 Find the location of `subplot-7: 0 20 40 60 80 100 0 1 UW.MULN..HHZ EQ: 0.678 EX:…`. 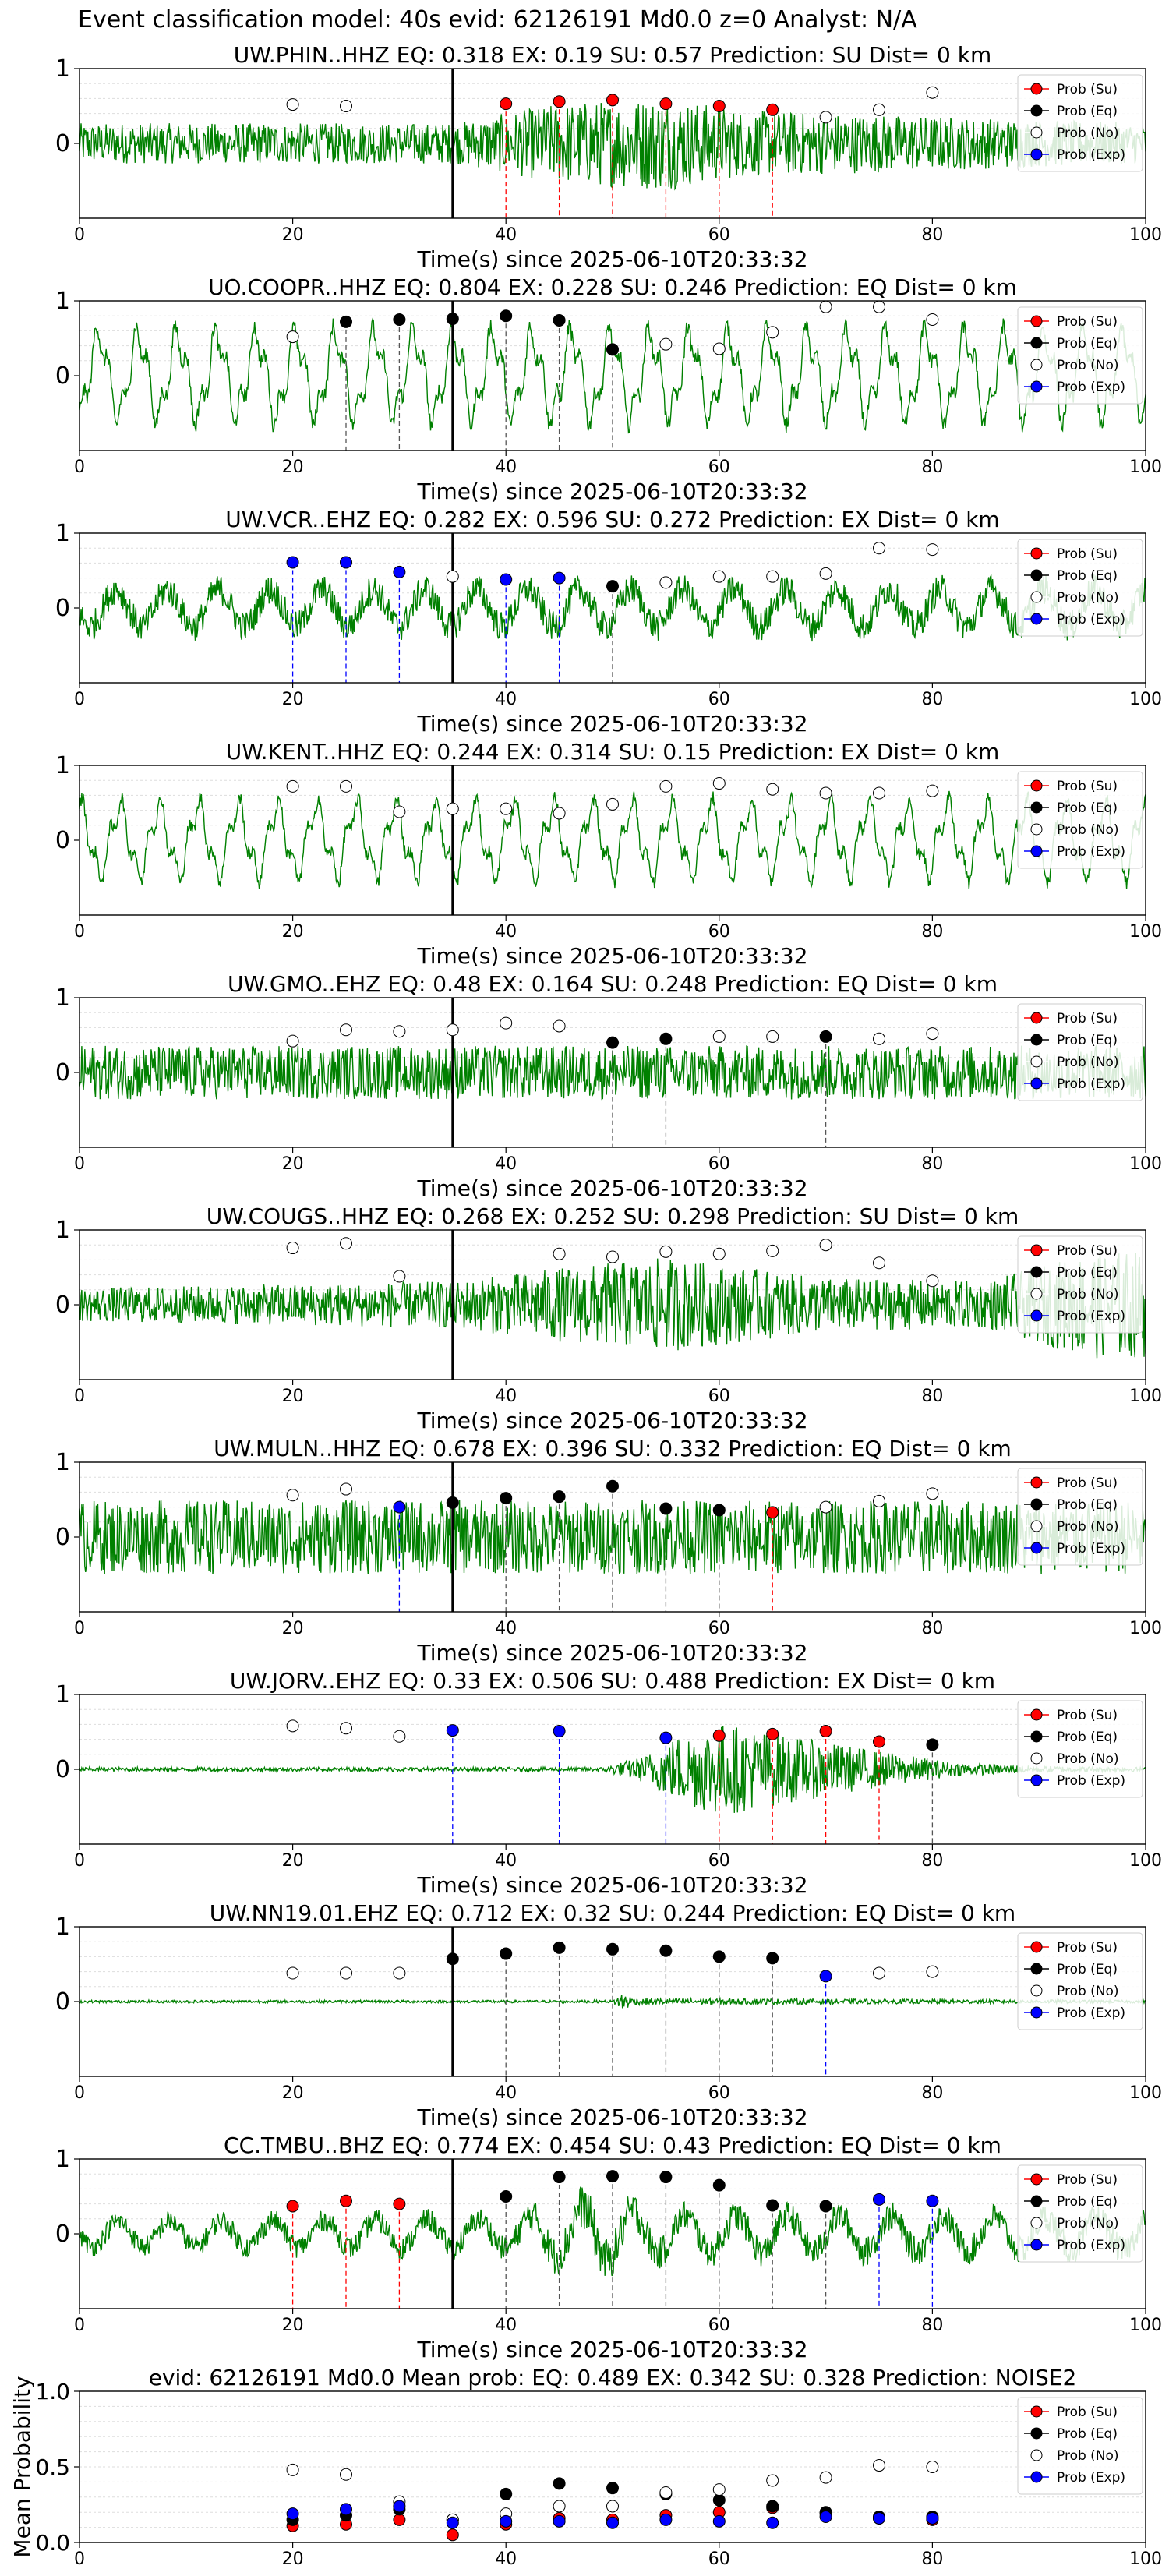

subplot-7: 0 20 40 60 80 100 0 1 UW.MULN..HHZ EQ: 0.678 EX:… is located at coordinates (608, 1551).